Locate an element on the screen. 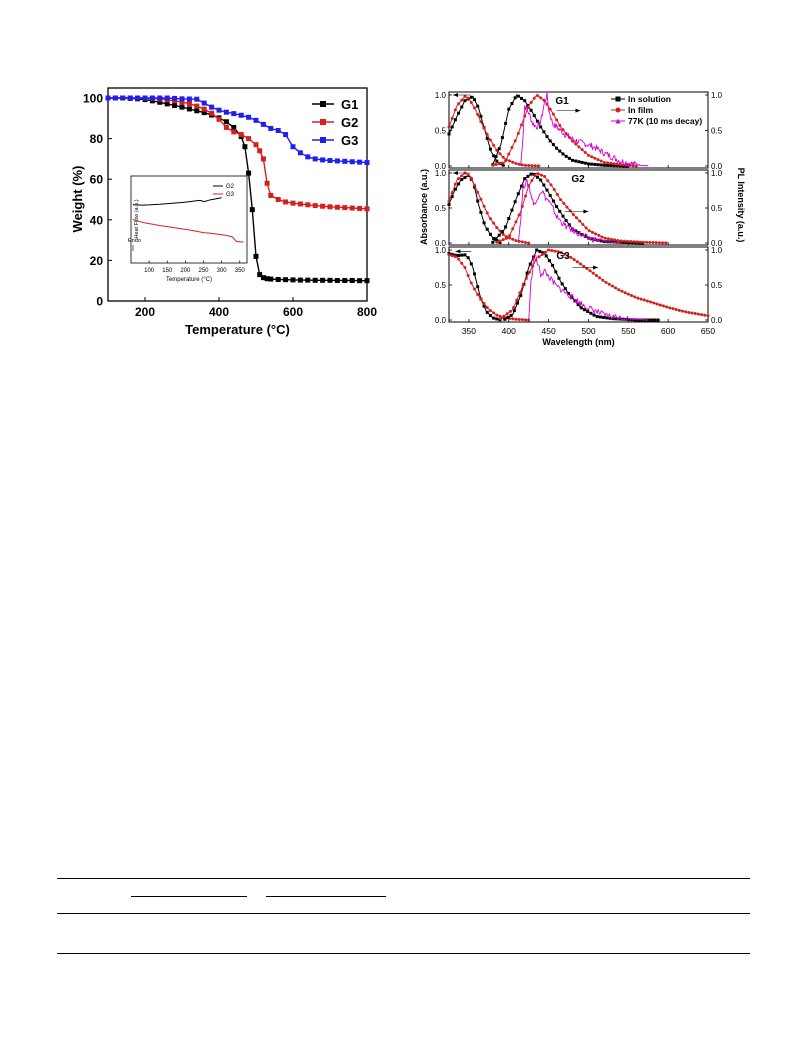 The width and height of the screenshot is (793, 1057). tga-y-axis-label: Weight (%) is located at coordinates (77, 199).